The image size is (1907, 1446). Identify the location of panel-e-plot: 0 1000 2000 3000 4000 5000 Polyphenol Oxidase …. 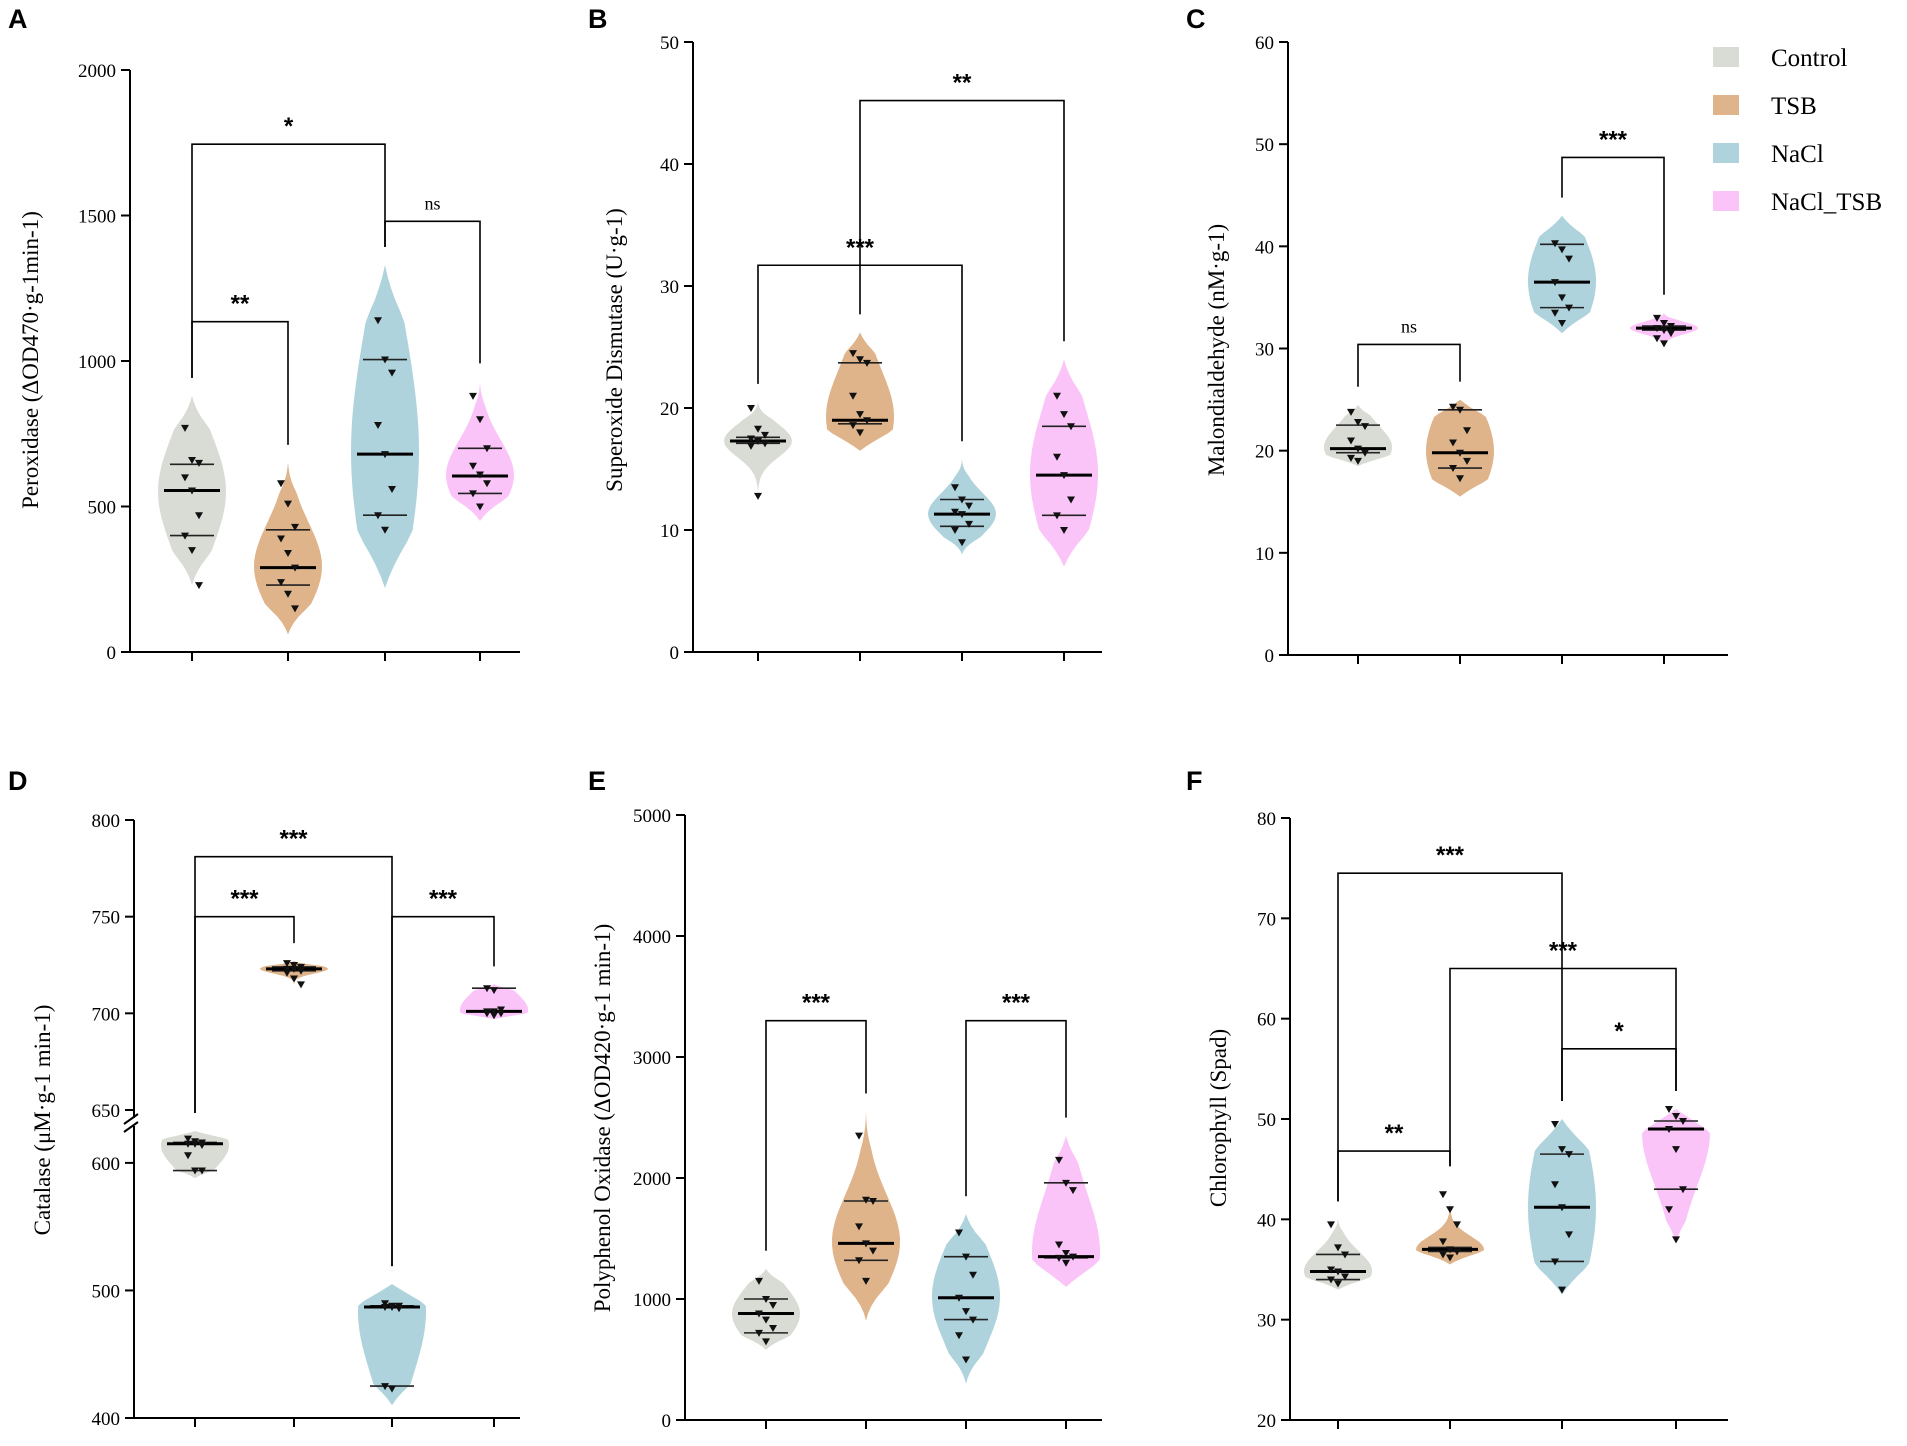
(846, 1119).